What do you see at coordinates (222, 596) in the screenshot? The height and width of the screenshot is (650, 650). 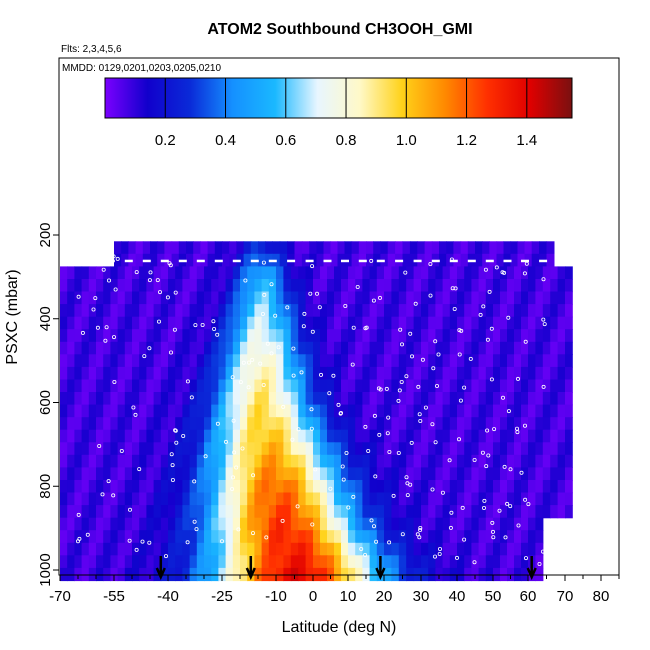 I see `x-tick-label: -25` at bounding box center [222, 596].